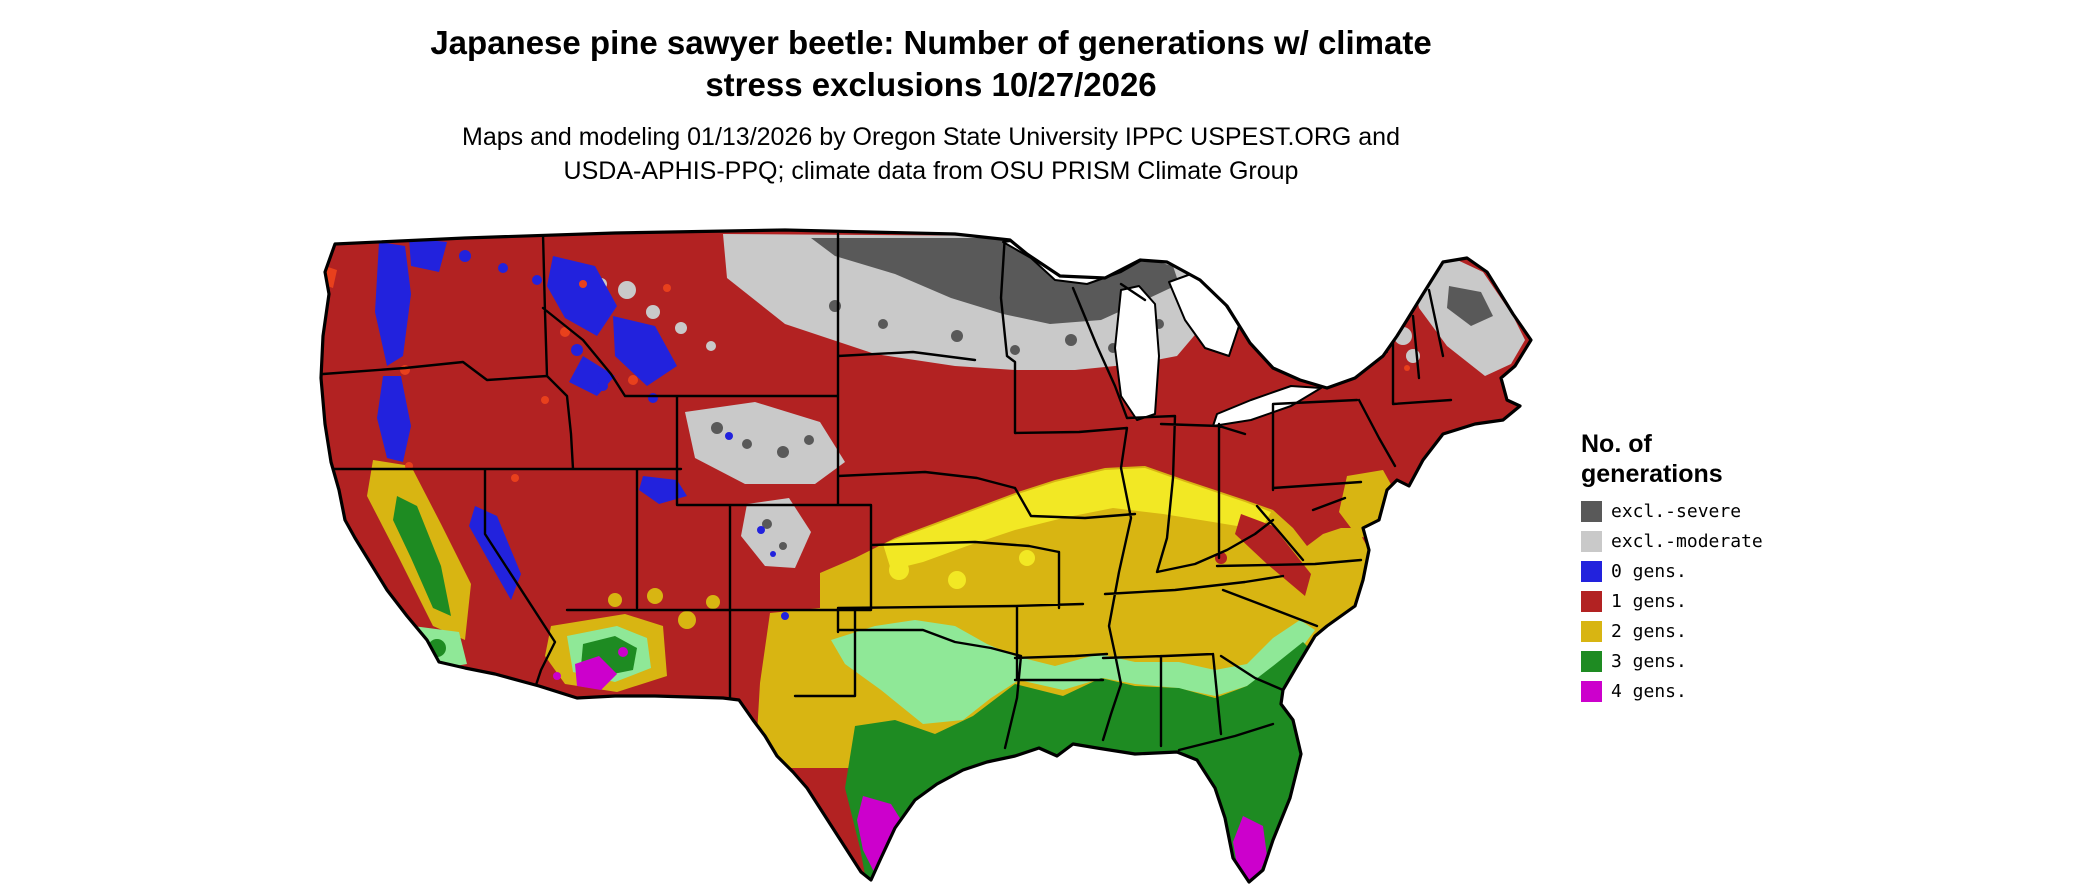 This screenshot has width=2100, height=892. I want to click on legend-title-line-1: No. of, so click(1616, 444).